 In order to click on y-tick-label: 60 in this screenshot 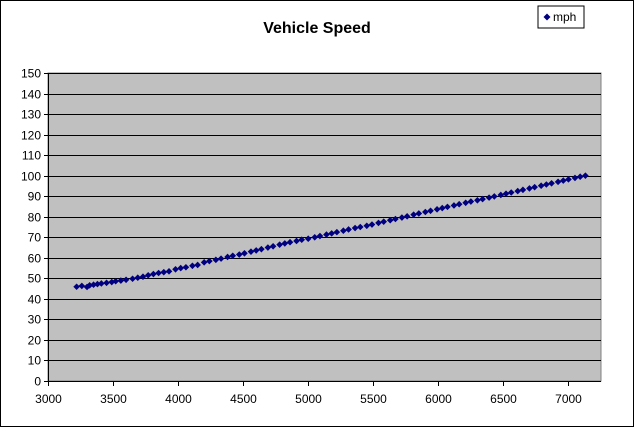, I will do `click(35, 259)`.